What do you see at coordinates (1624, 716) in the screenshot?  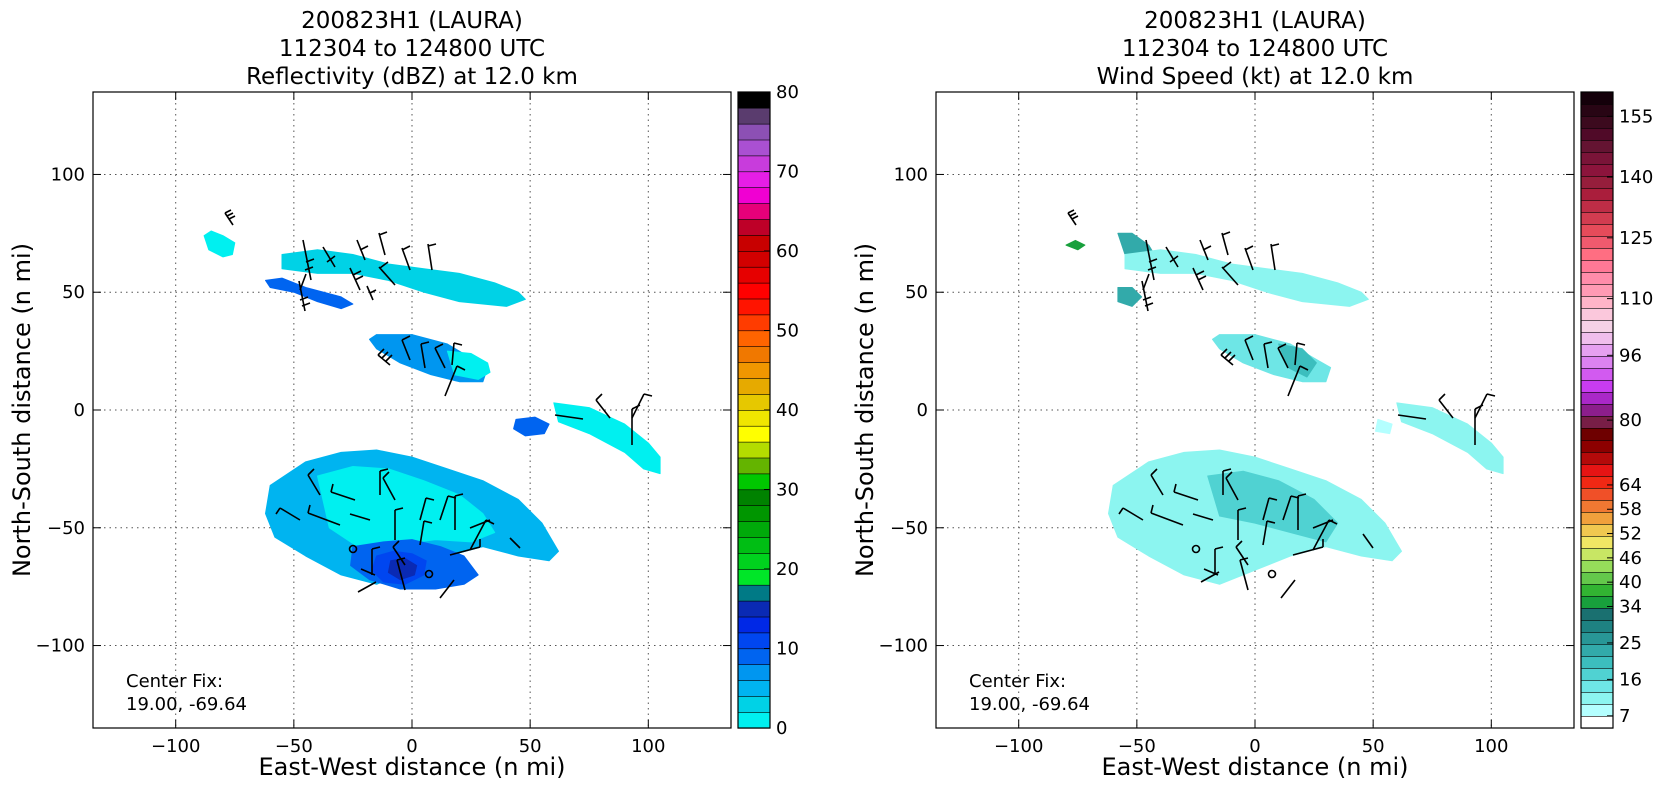 I see `colorbar-tick-label: 7` at bounding box center [1624, 716].